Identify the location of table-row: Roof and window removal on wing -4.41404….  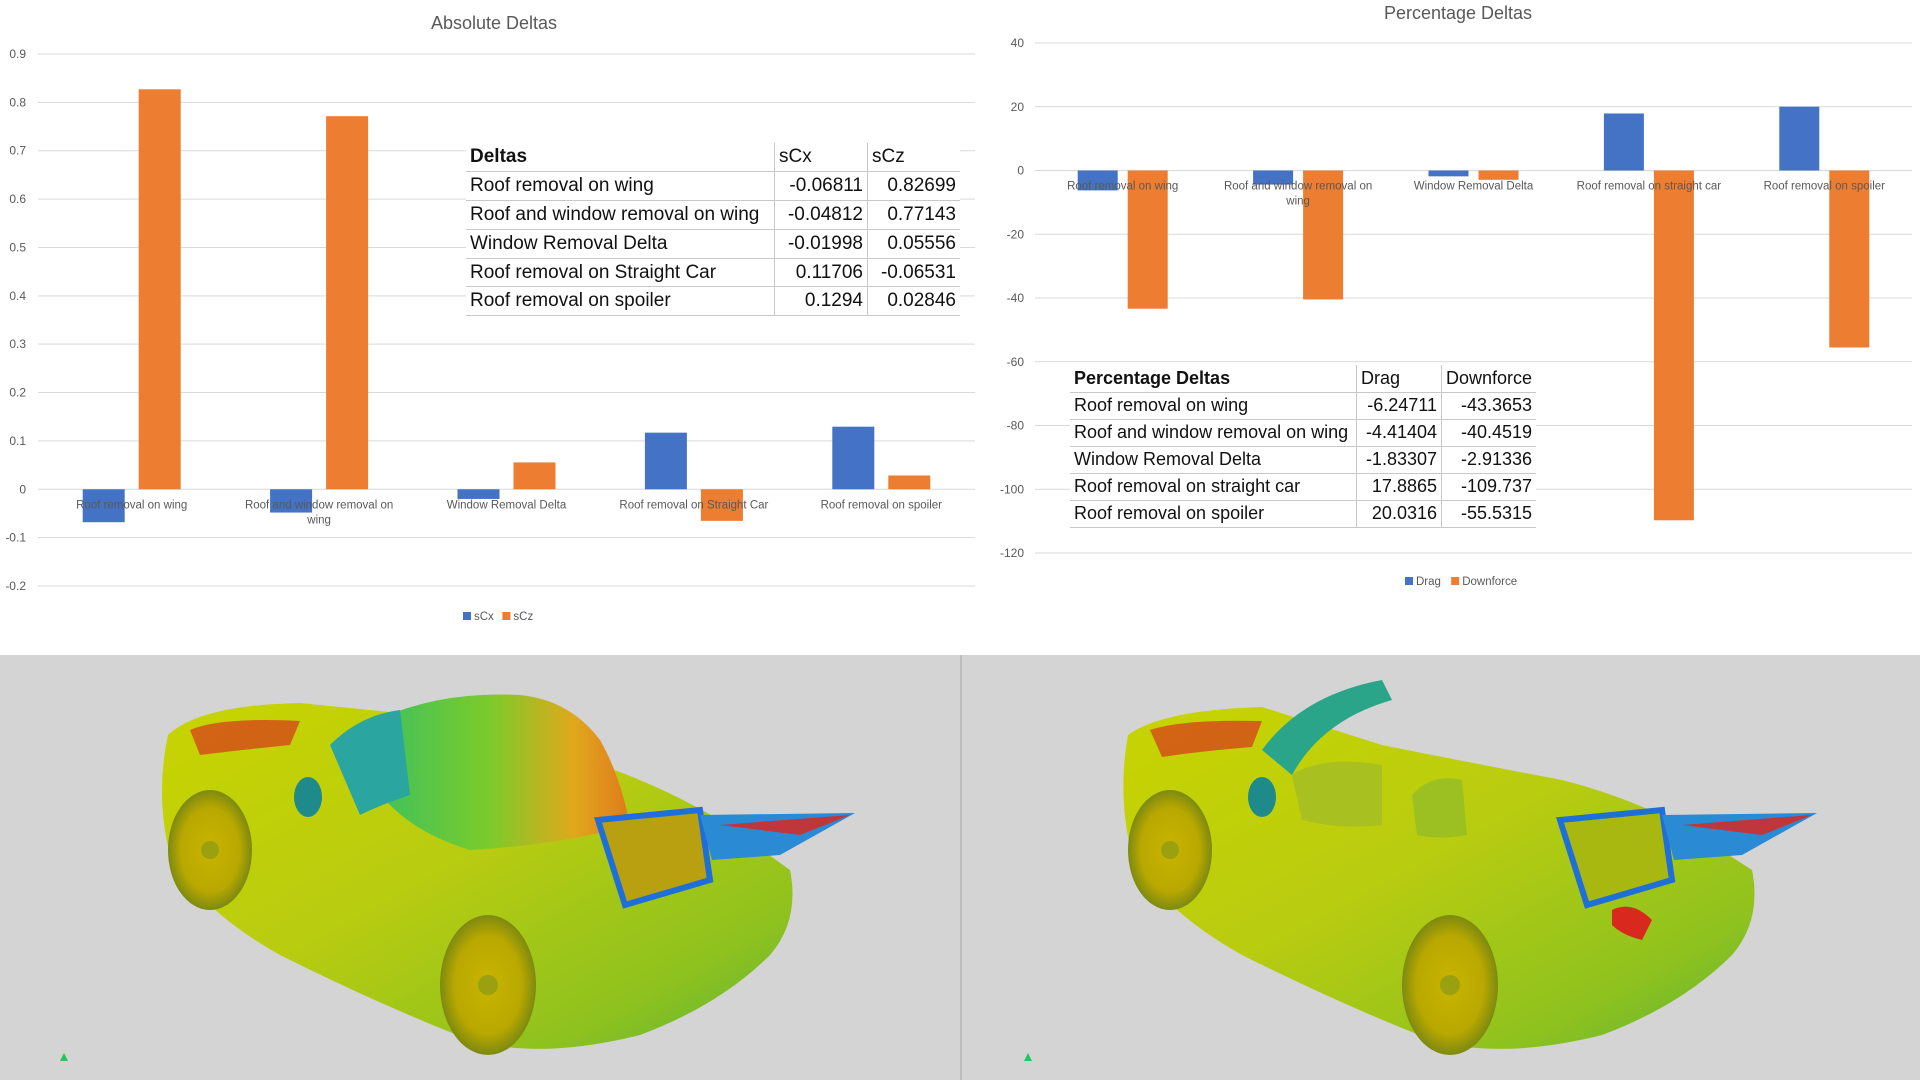
(1303, 433).